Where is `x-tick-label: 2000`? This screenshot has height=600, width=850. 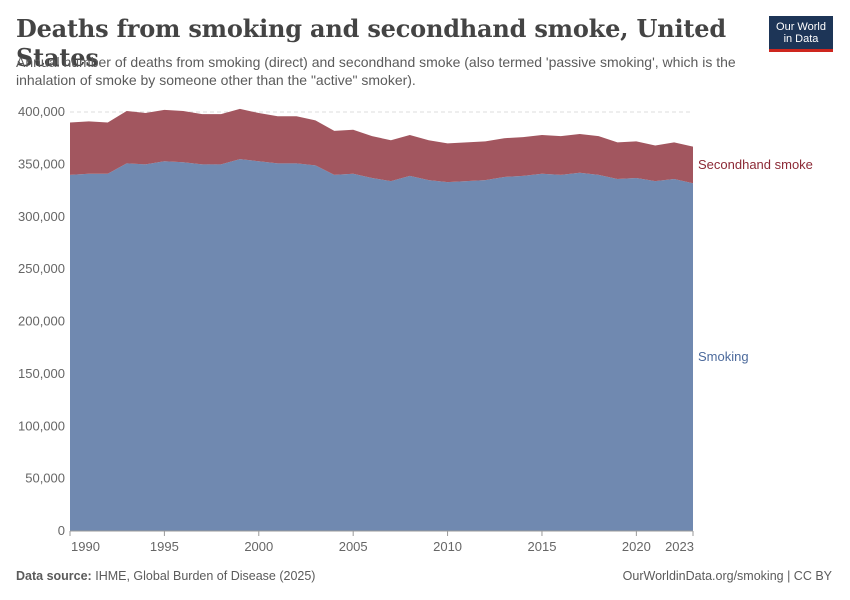
x-tick-label: 2000 is located at coordinates (258, 546).